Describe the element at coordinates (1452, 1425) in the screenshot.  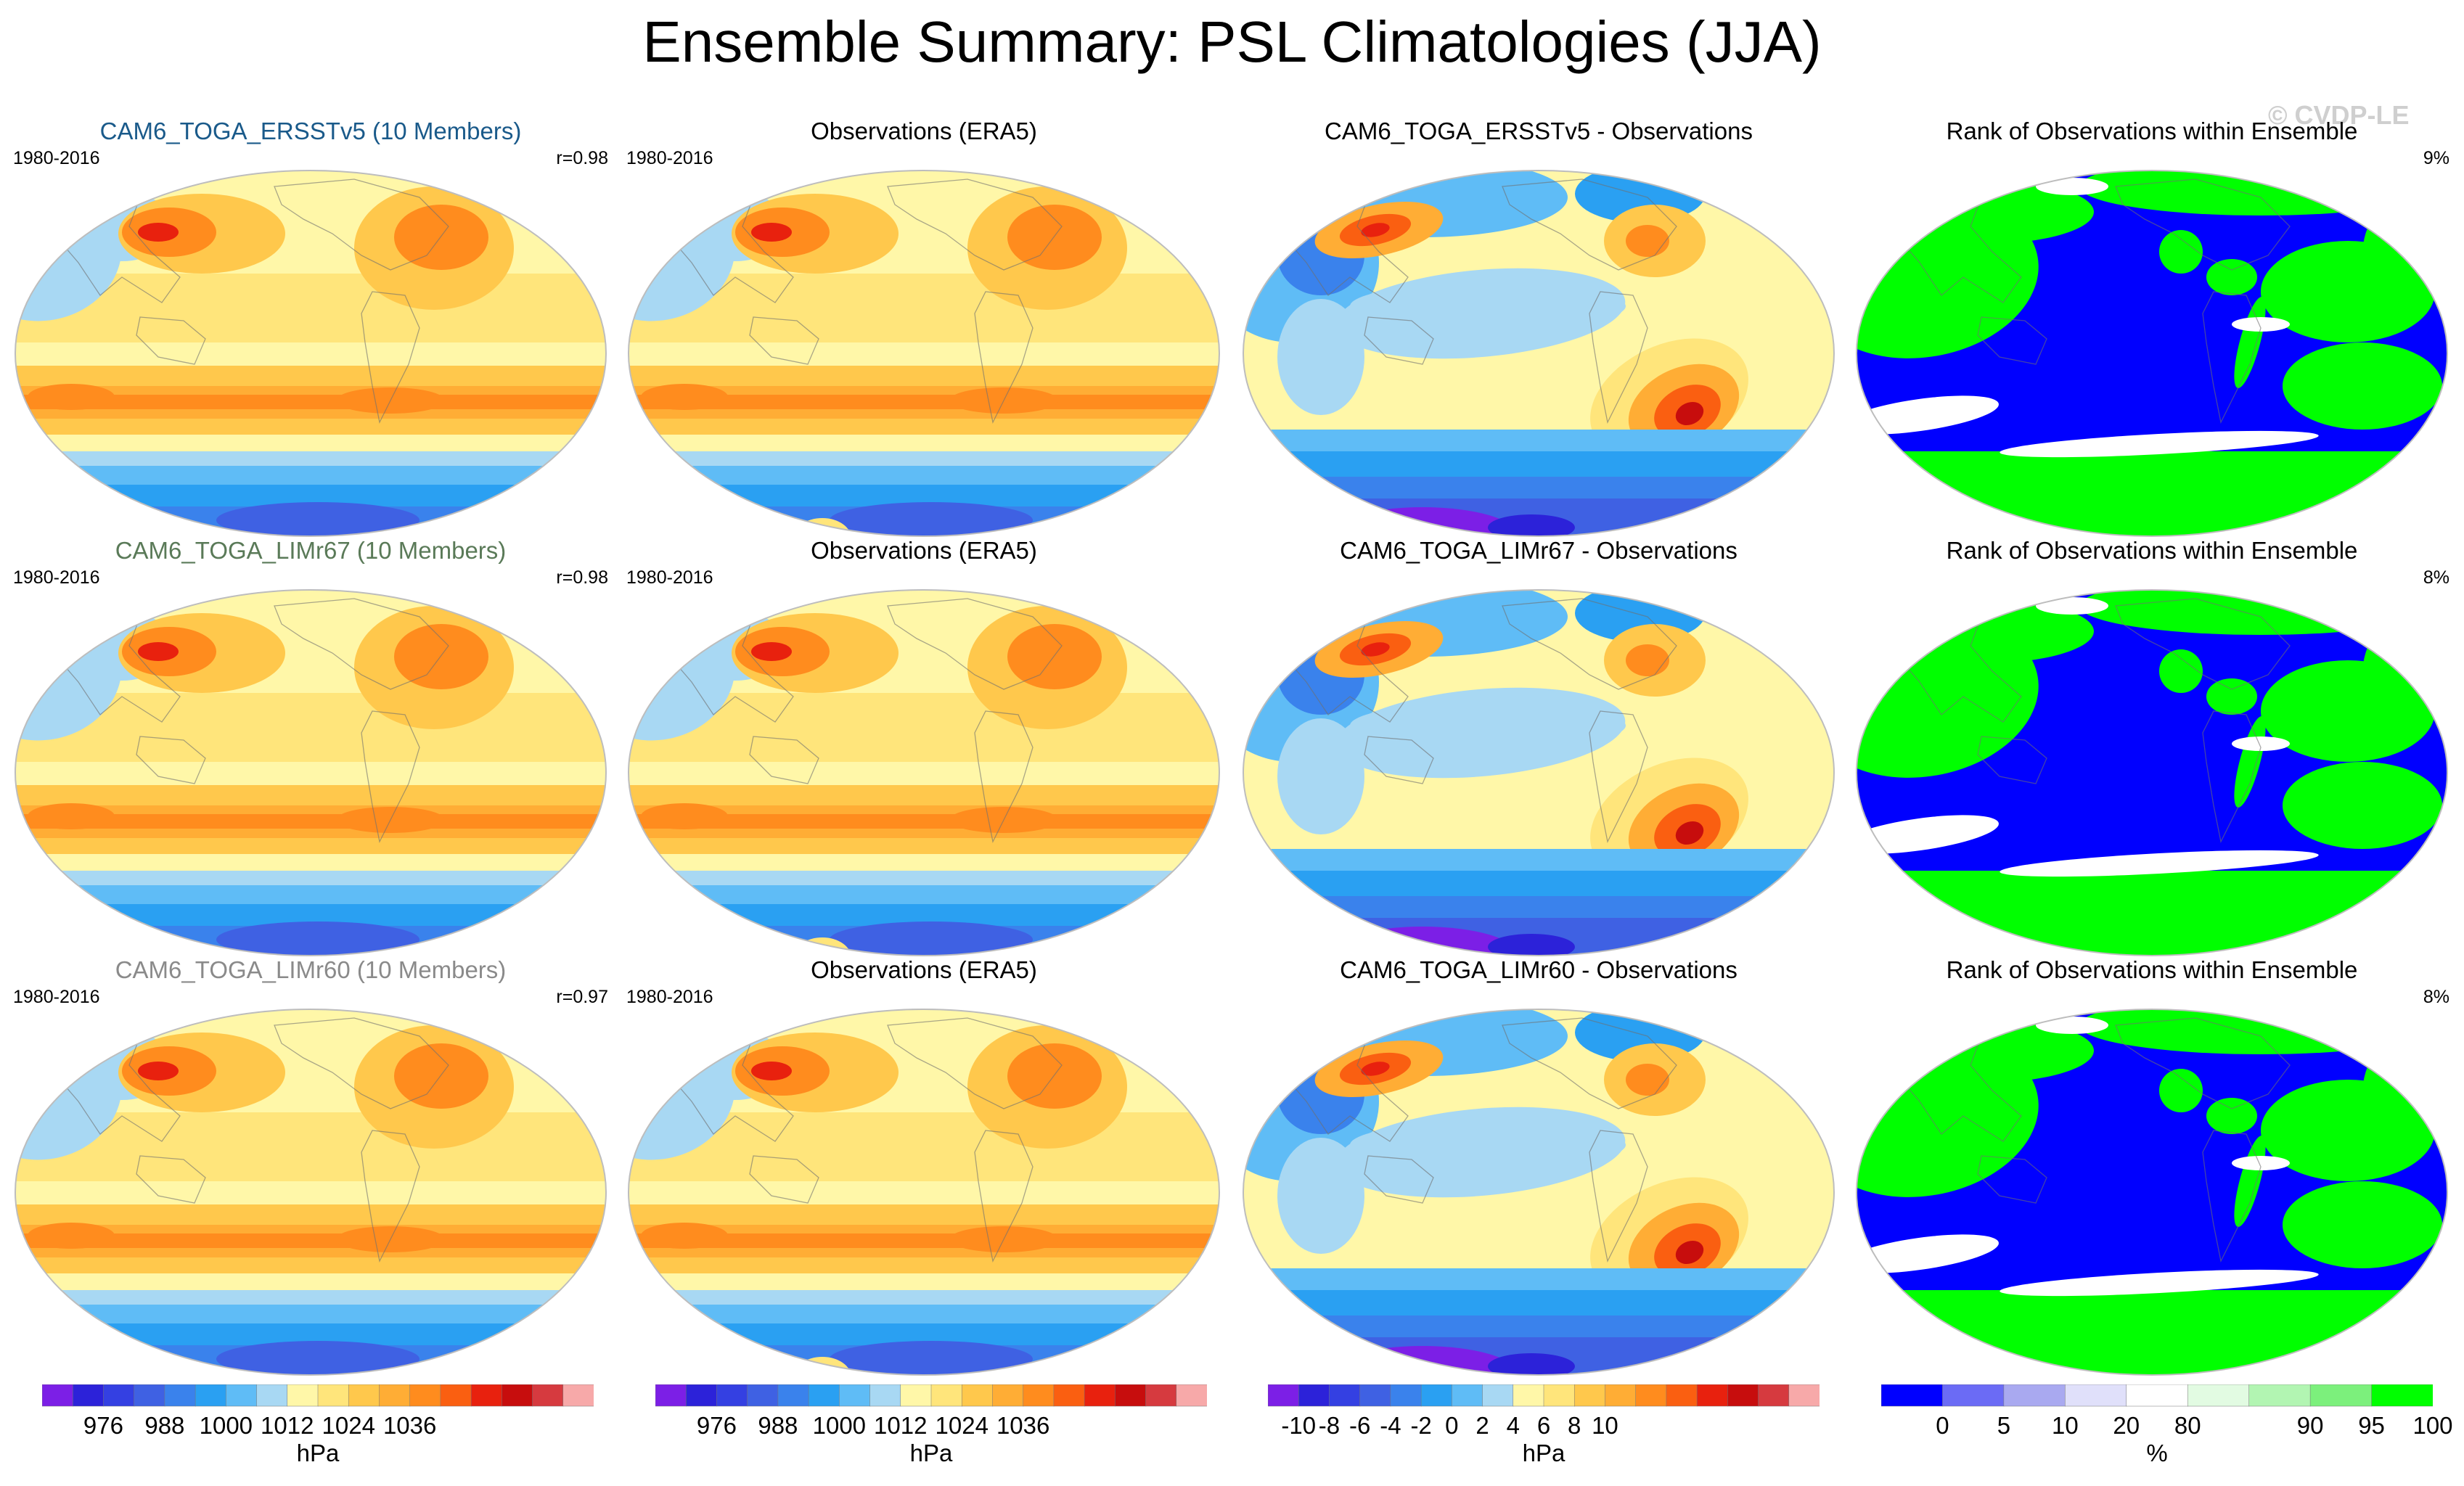
I see `colorbar-tick-label: 0` at that location.